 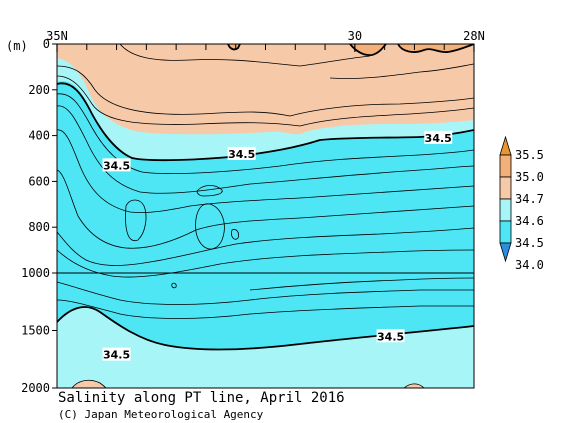 I want to click on colorbar-level-label: 34.7, so click(x=529, y=199).